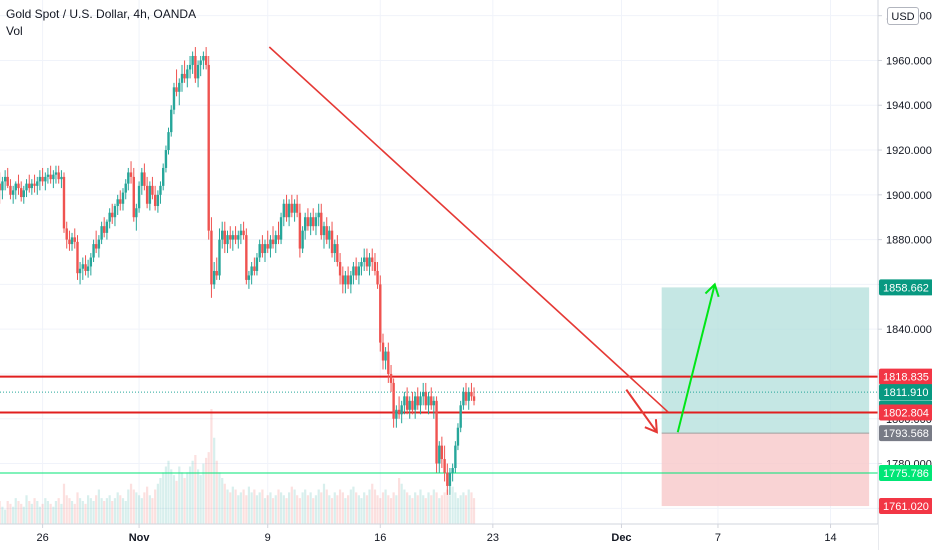 The width and height of the screenshot is (932, 550). What do you see at coordinates (909, 151) in the screenshot?
I see `price-tick-label: 1920.000` at bounding box center [909, 151].